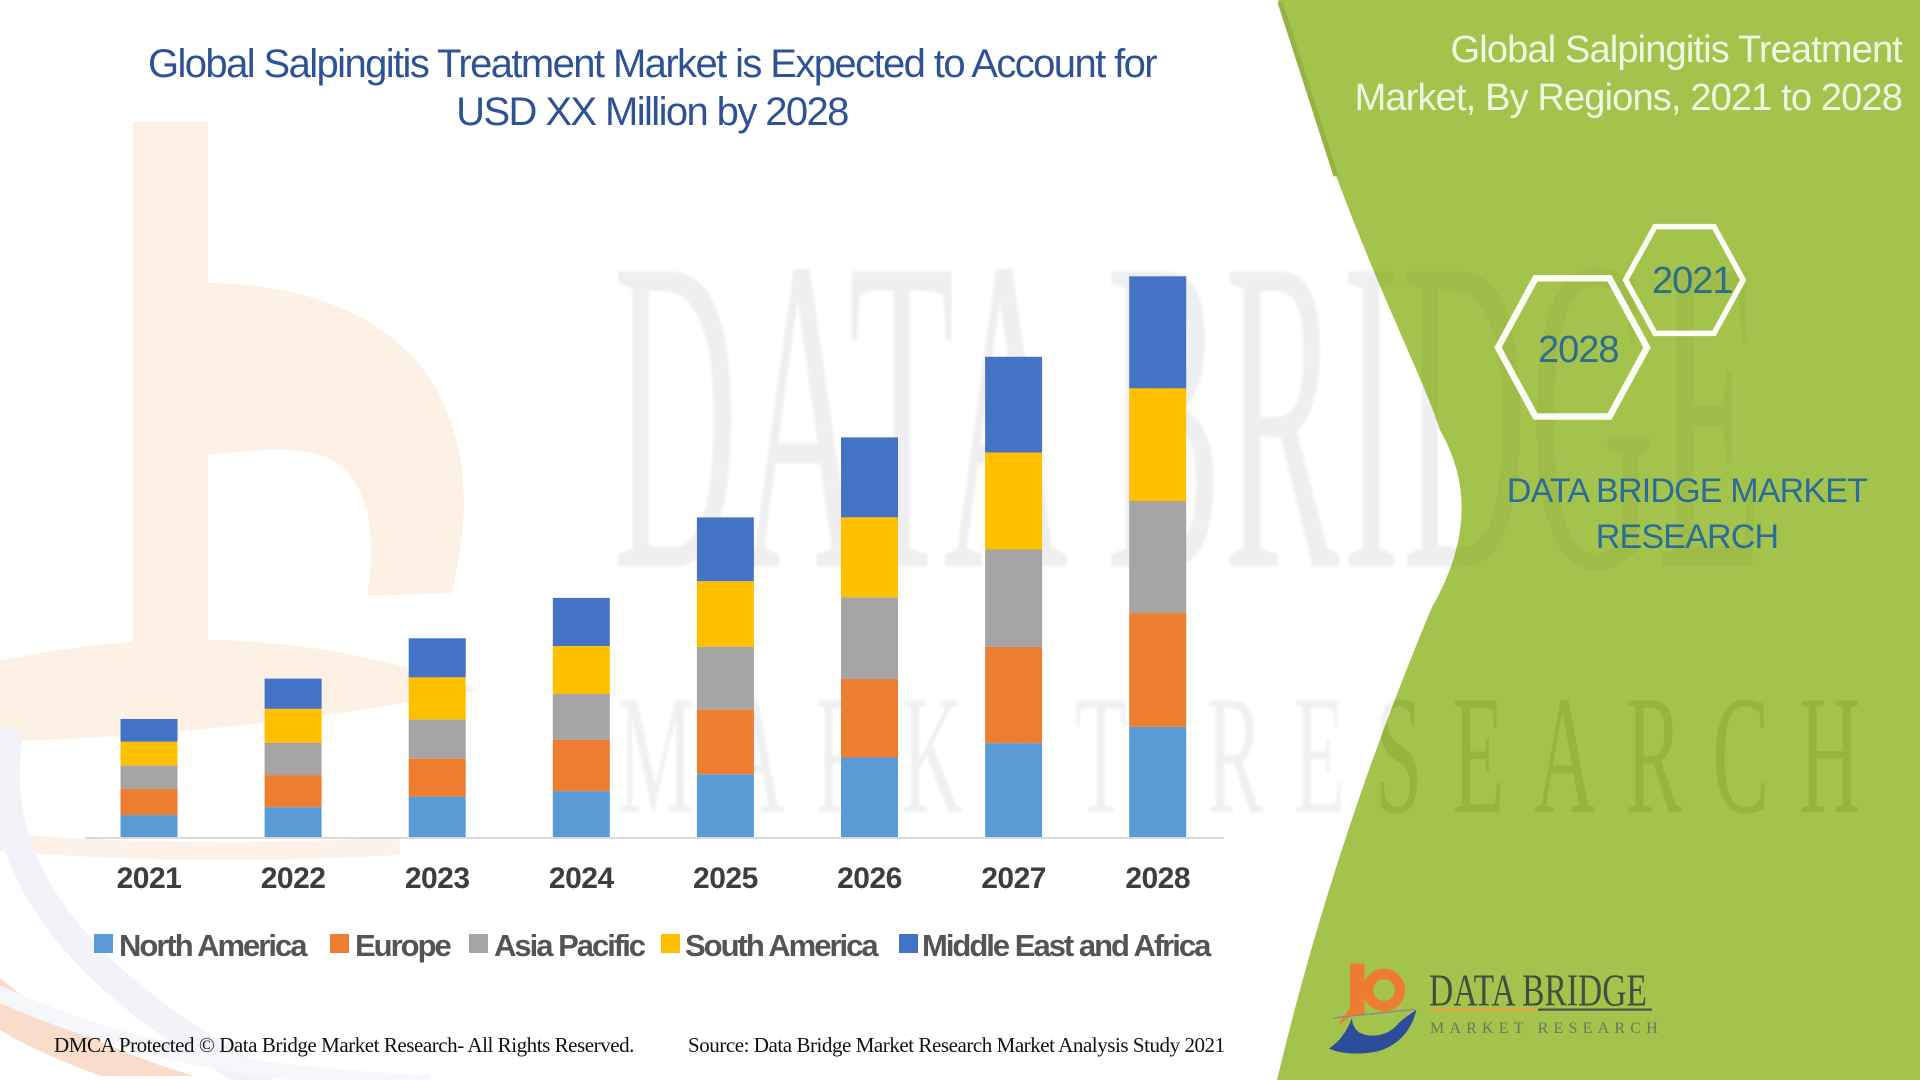  What do you see at coordinates (1546, 1028) in the screenshot?
I see `svg-text: MARKET RESEARCH` at bounding box center [1546, 1028].